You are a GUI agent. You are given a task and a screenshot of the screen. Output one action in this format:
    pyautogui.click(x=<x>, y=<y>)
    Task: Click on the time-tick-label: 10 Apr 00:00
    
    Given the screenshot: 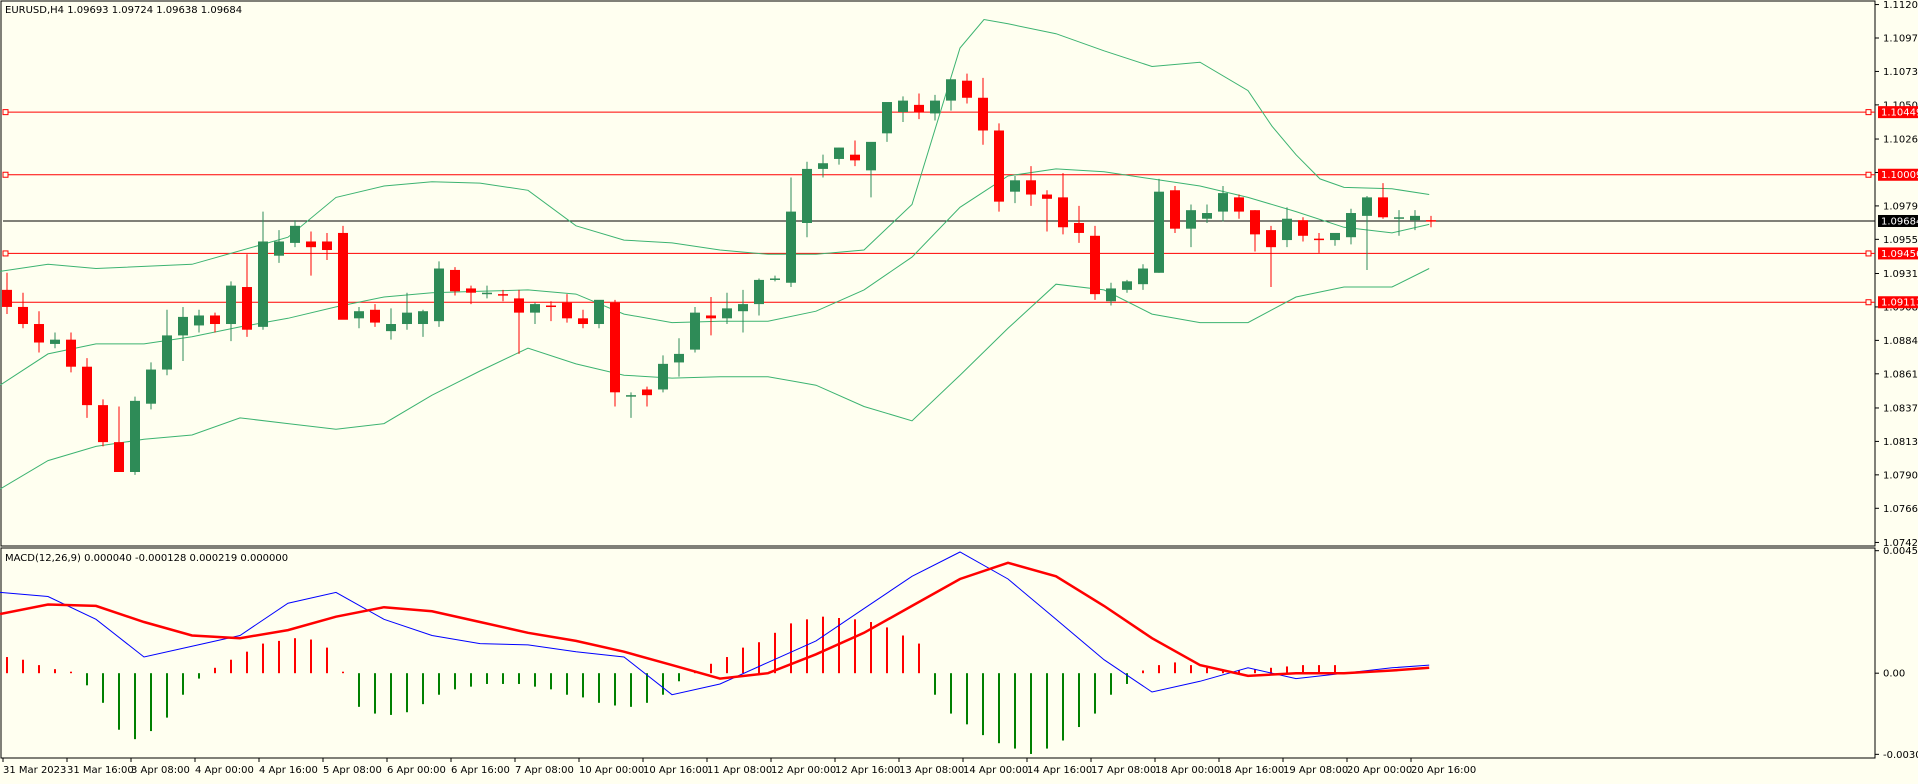 What is the action you would take?
    pyautogui.click(x=611, y=770)
    